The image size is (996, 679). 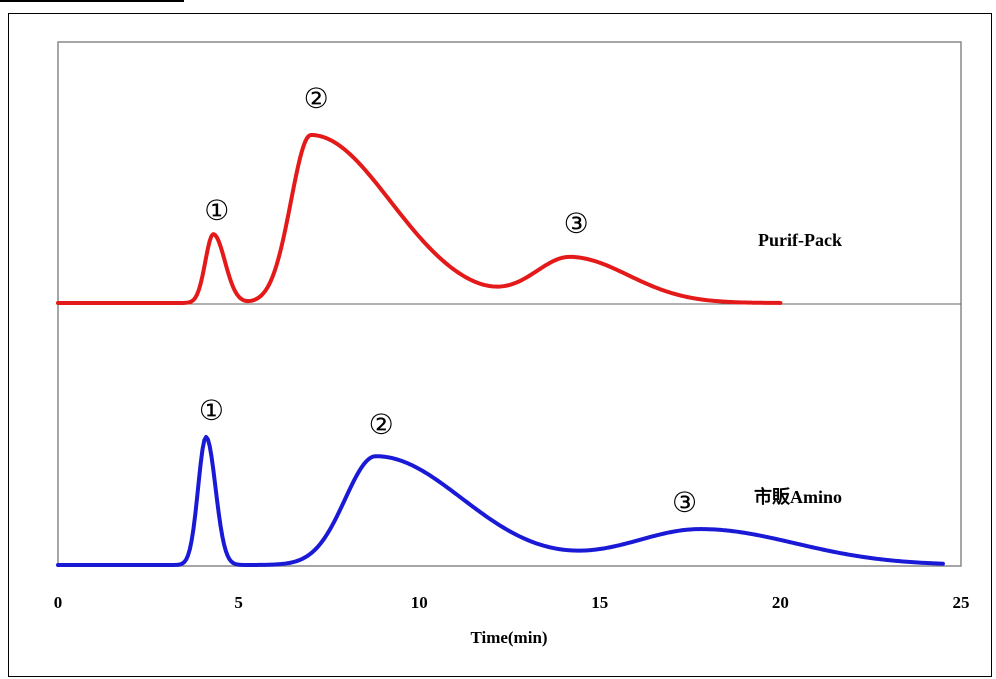 I want to click on peak-label-1-2: ②, so click(x=316, y=98).